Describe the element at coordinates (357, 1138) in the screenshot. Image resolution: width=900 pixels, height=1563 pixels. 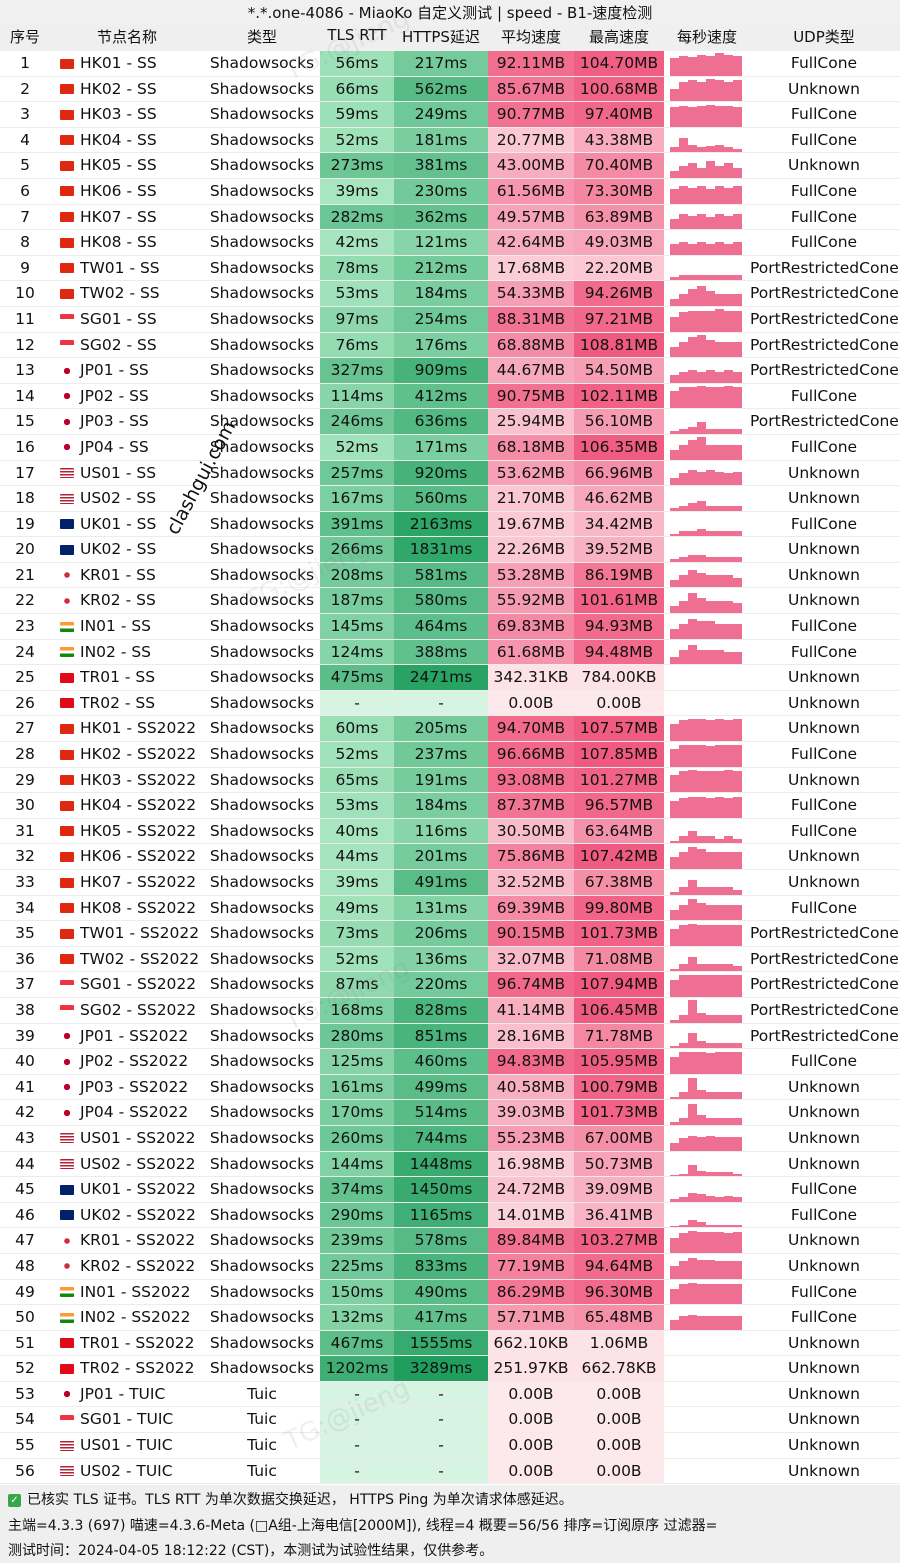
I see `tls-rtt-cell: 260ms` at that location.